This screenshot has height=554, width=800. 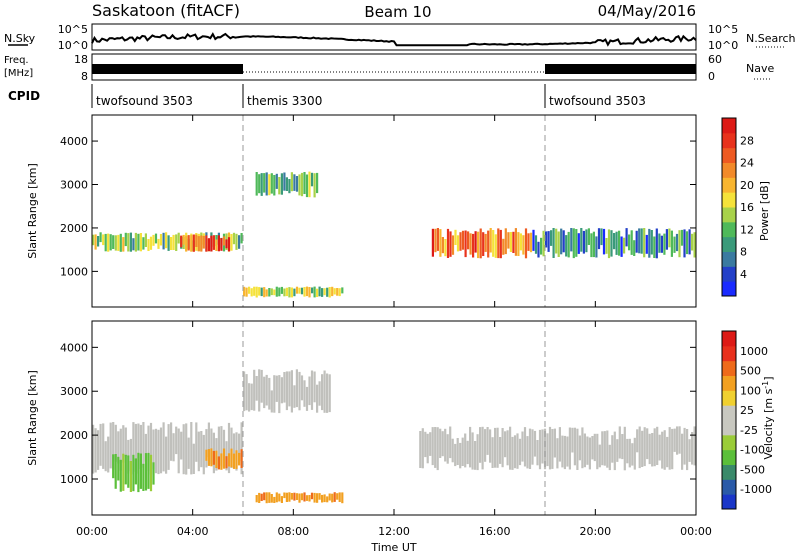 What do you see at coordinates (74, 141) in the screenshot?
I see `power-yticks-label-3: 4000` at bounding box center [74, 141].